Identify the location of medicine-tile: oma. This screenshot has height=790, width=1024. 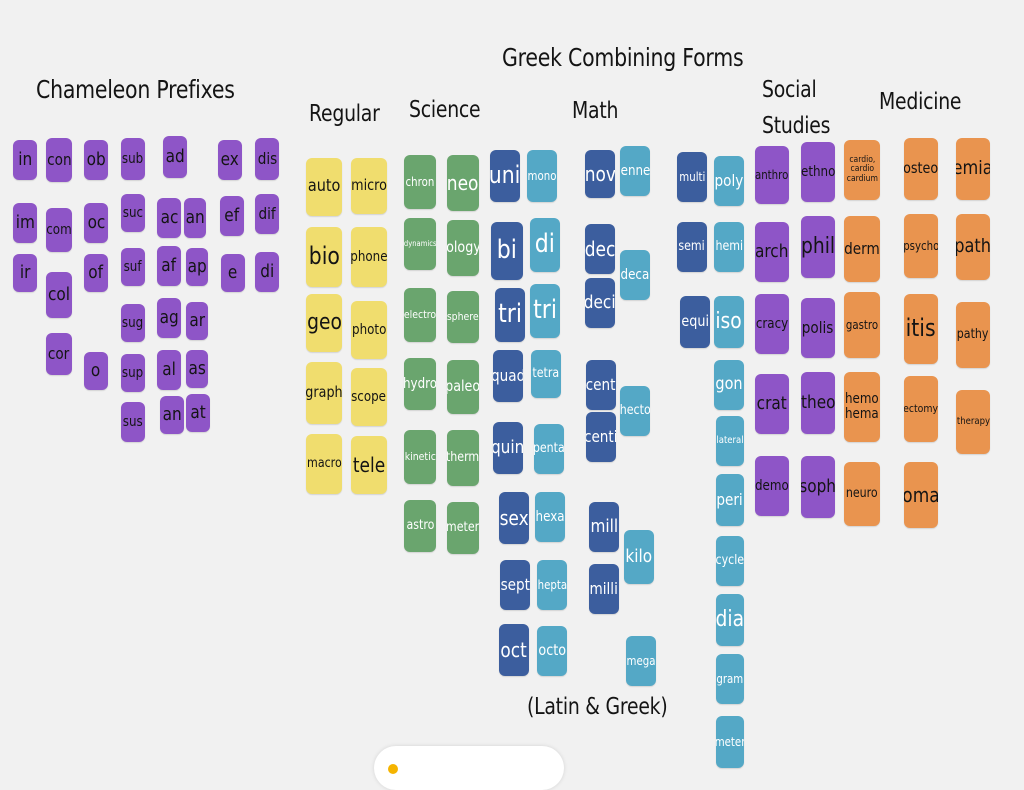
(921, 495).